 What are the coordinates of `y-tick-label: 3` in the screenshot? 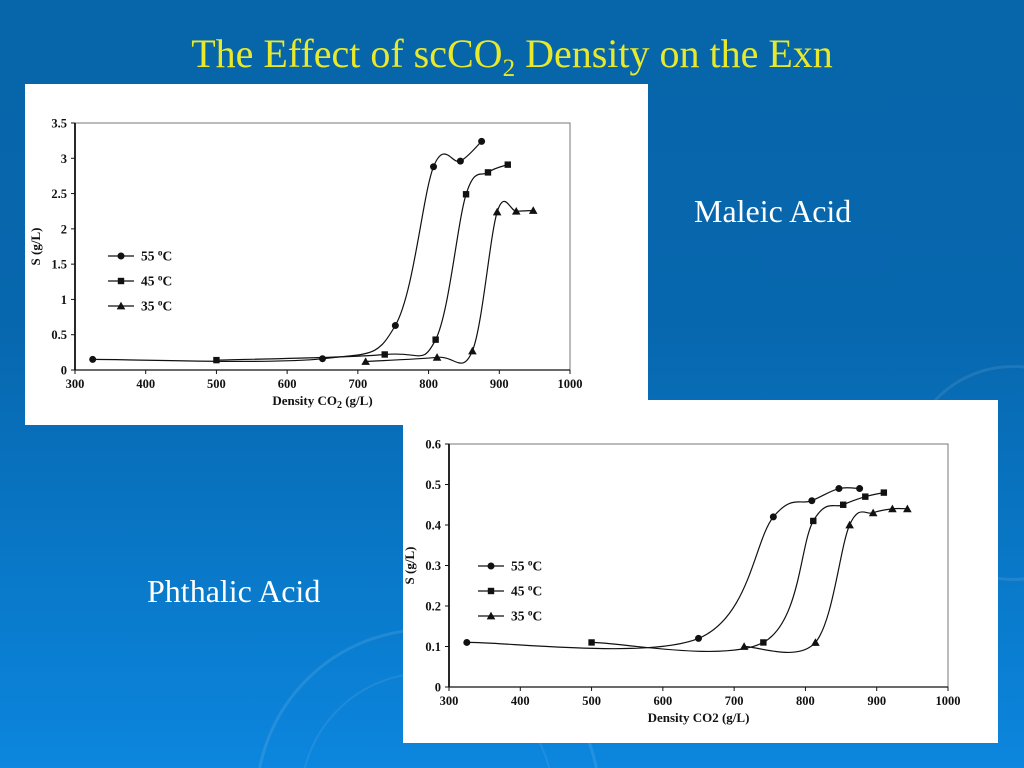 It's located at (64, 159).